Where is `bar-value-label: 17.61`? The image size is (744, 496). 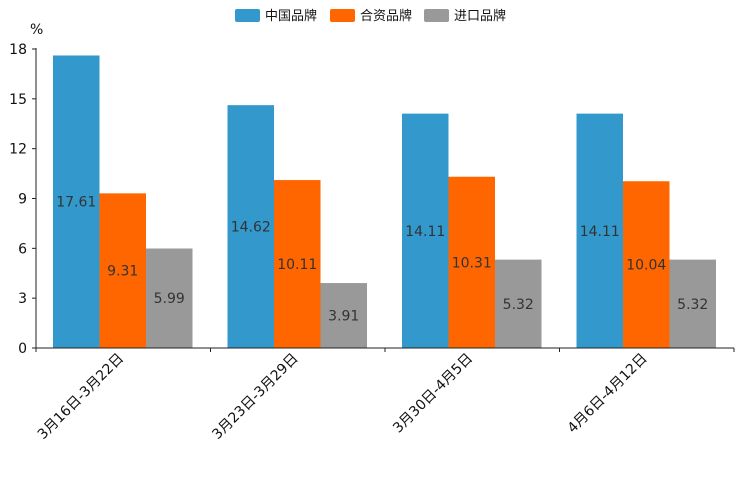
bar-value-label: 17.61 is located at coordinates (76, 203).